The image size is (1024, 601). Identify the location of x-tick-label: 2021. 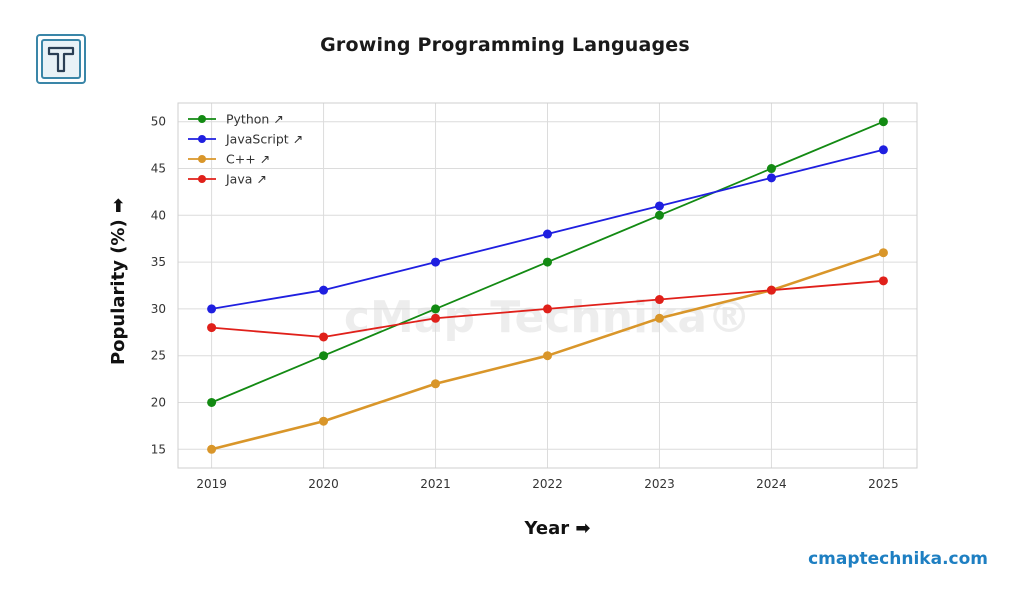
(435, 484).